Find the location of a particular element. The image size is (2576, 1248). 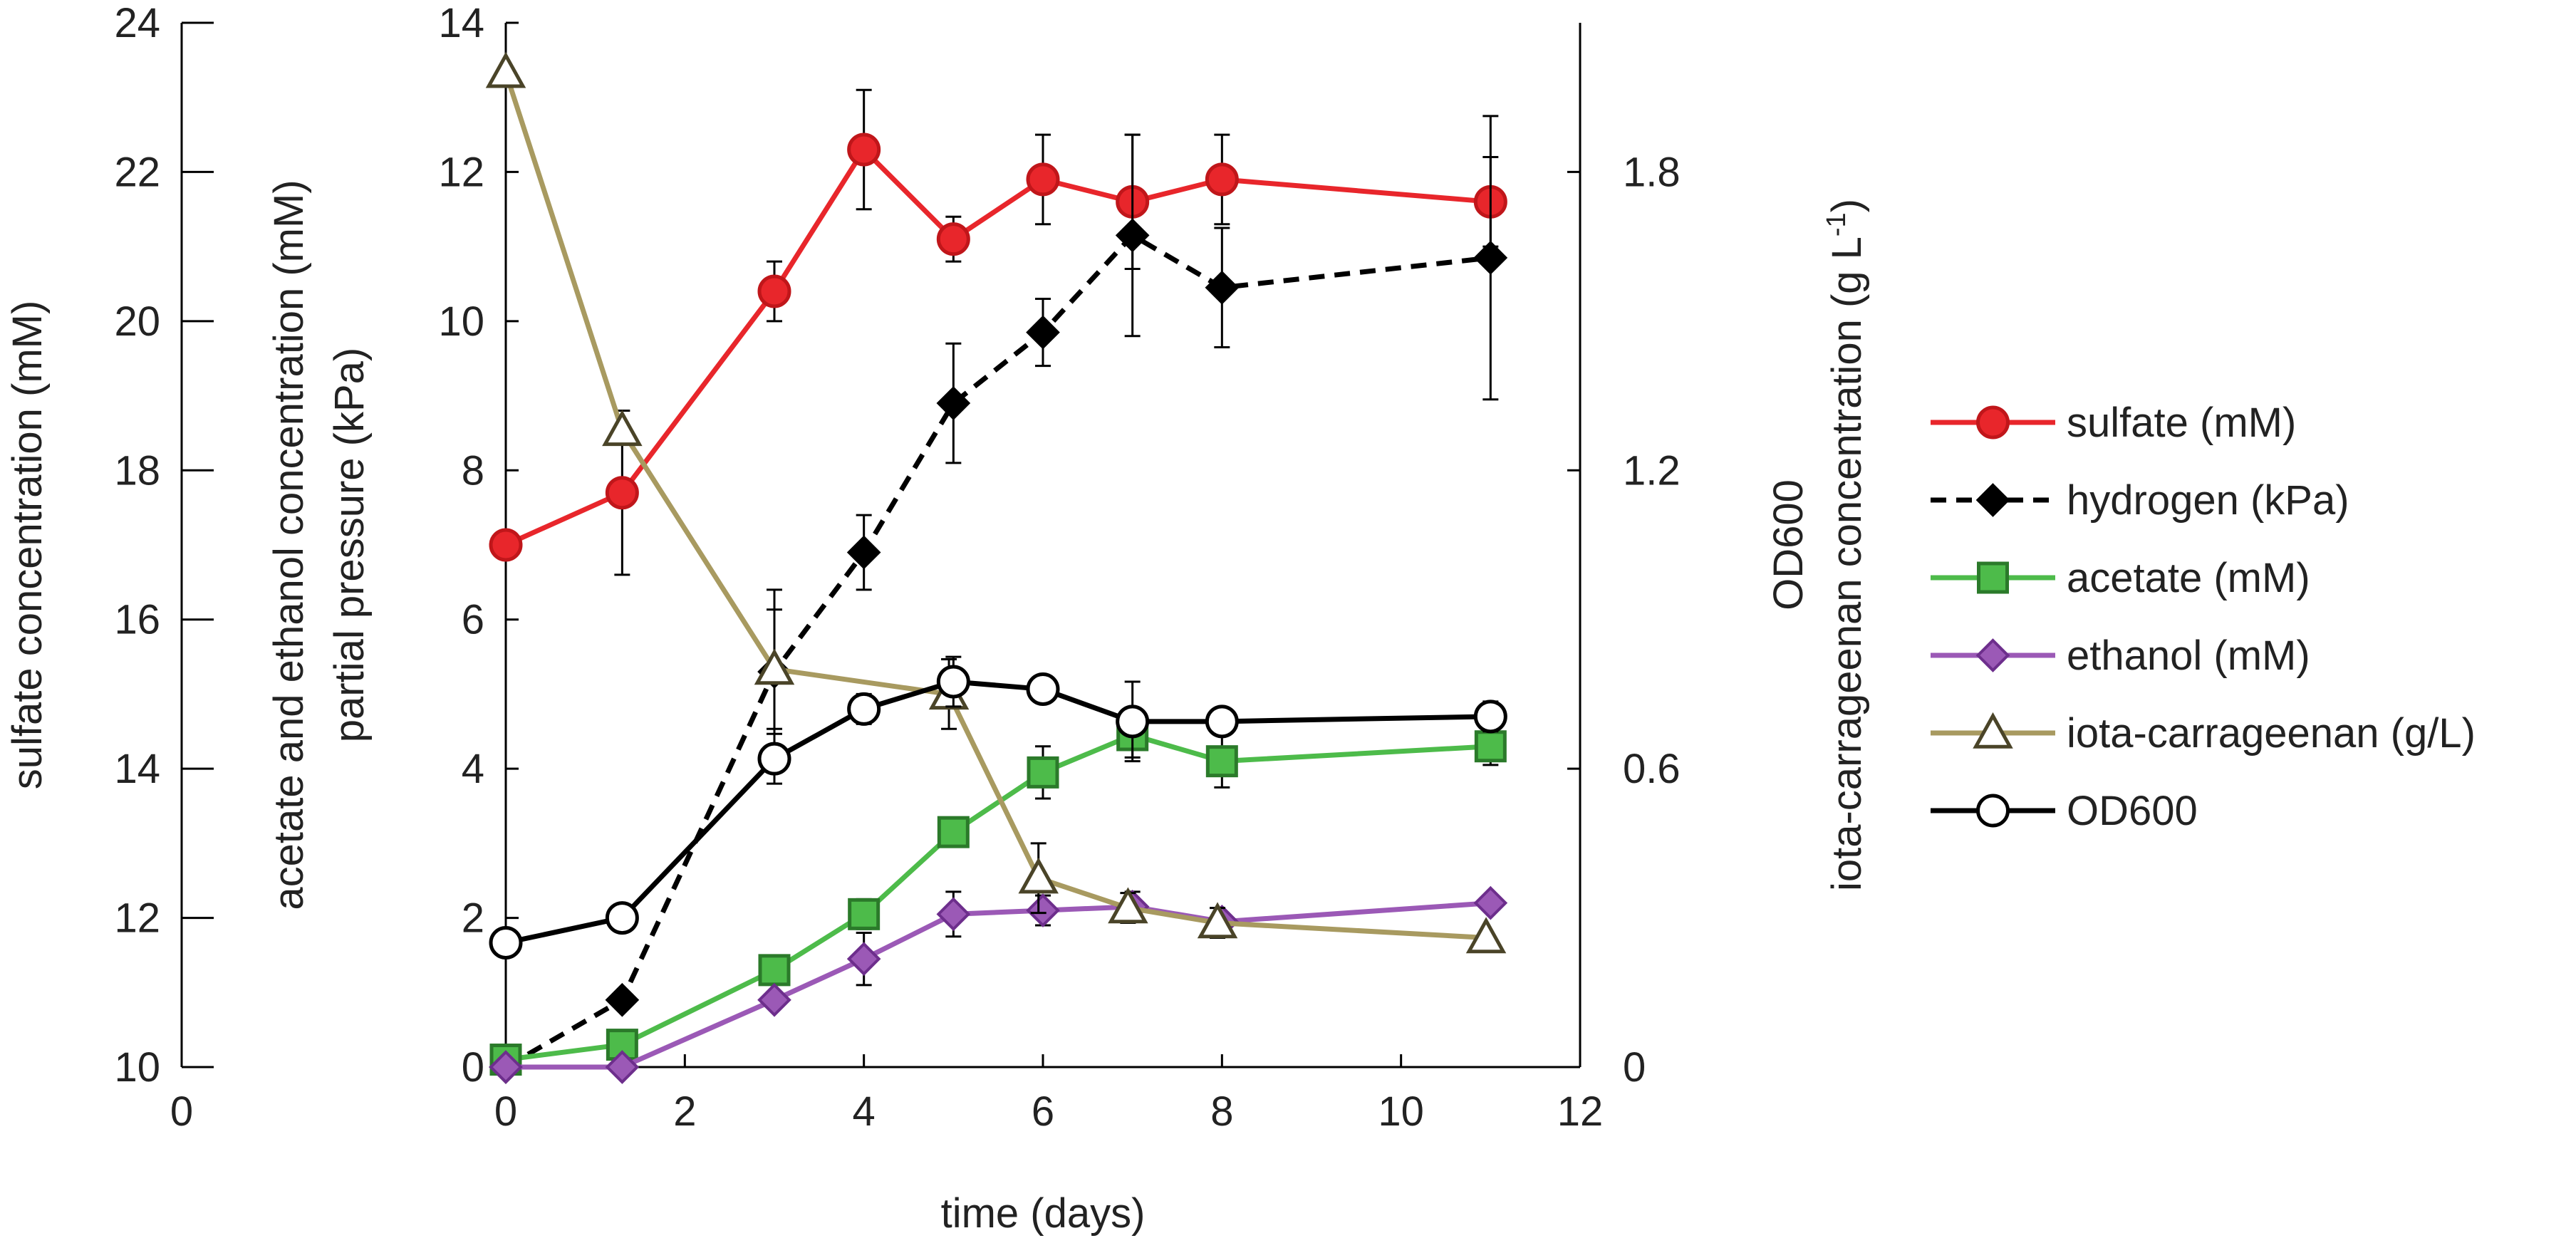

legend-item: sulfate (mM) is located at coordinates (2113, 423).